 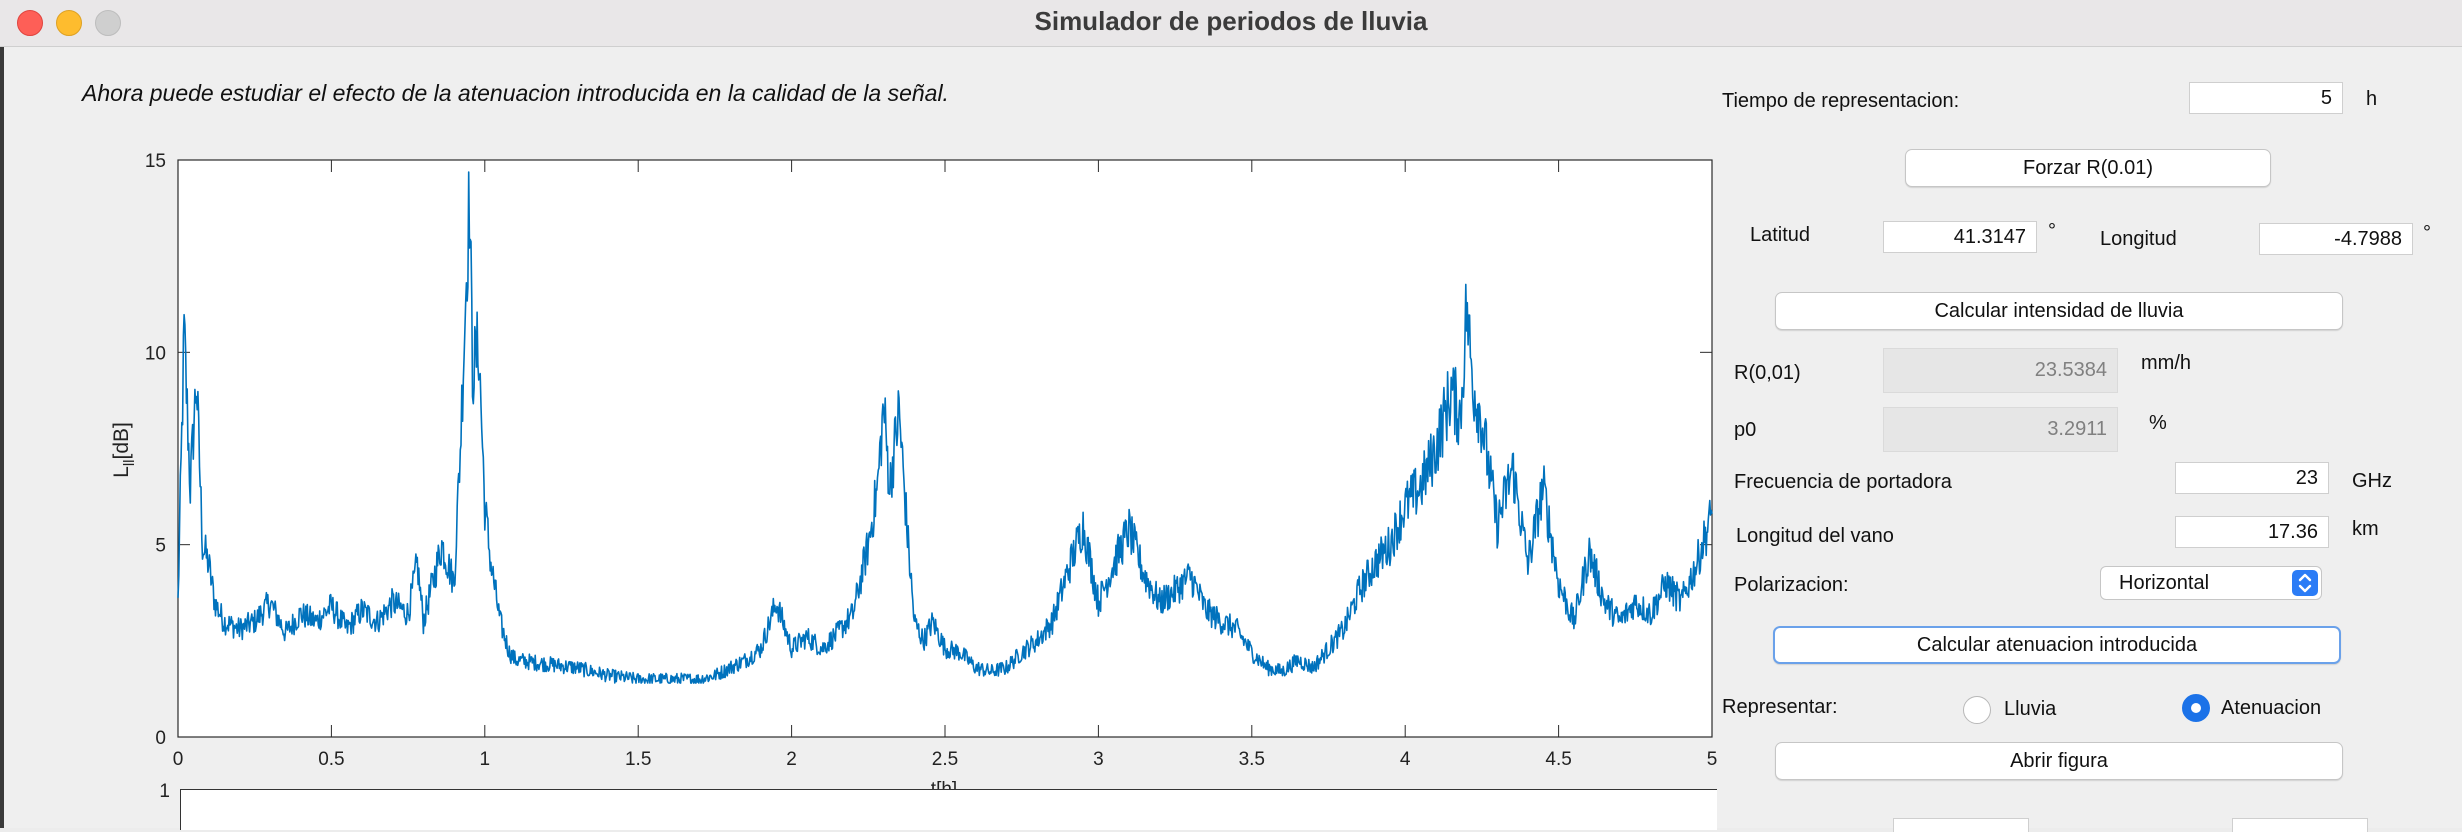 What do you see at coordinates (2365, 529) in the screenshot?
I see `vano-unit: km` at bounding box center [2365, 529].